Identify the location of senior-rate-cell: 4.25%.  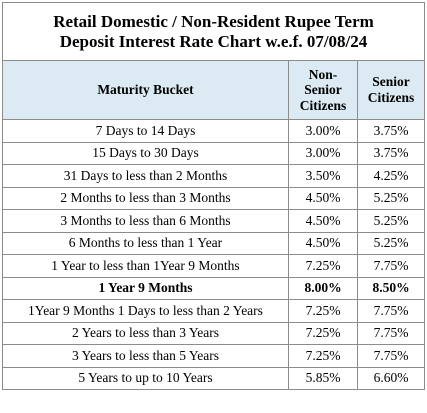
(391, 176).